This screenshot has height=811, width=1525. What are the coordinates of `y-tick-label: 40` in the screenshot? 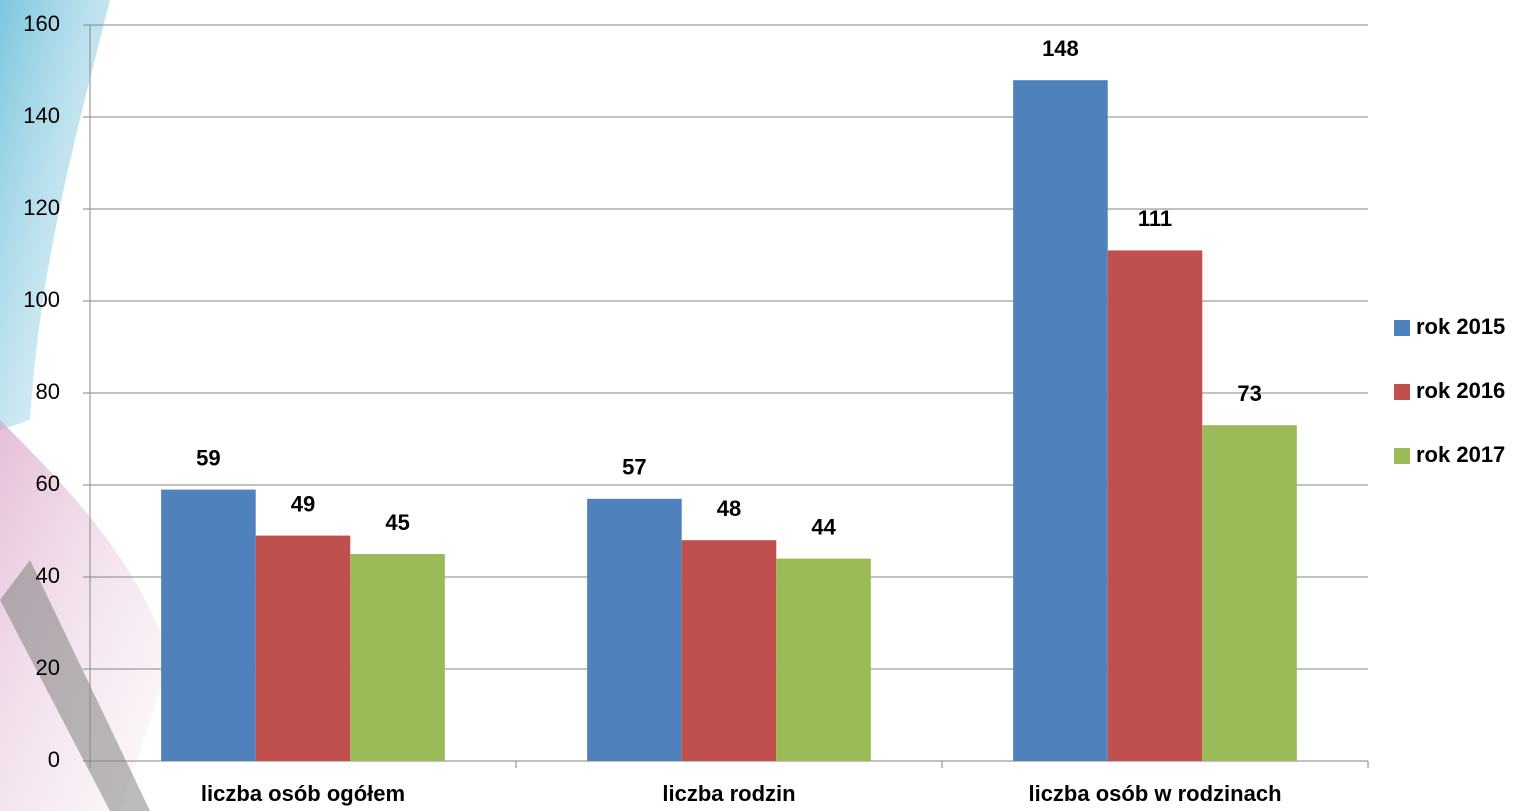 It's located at (48, 575).